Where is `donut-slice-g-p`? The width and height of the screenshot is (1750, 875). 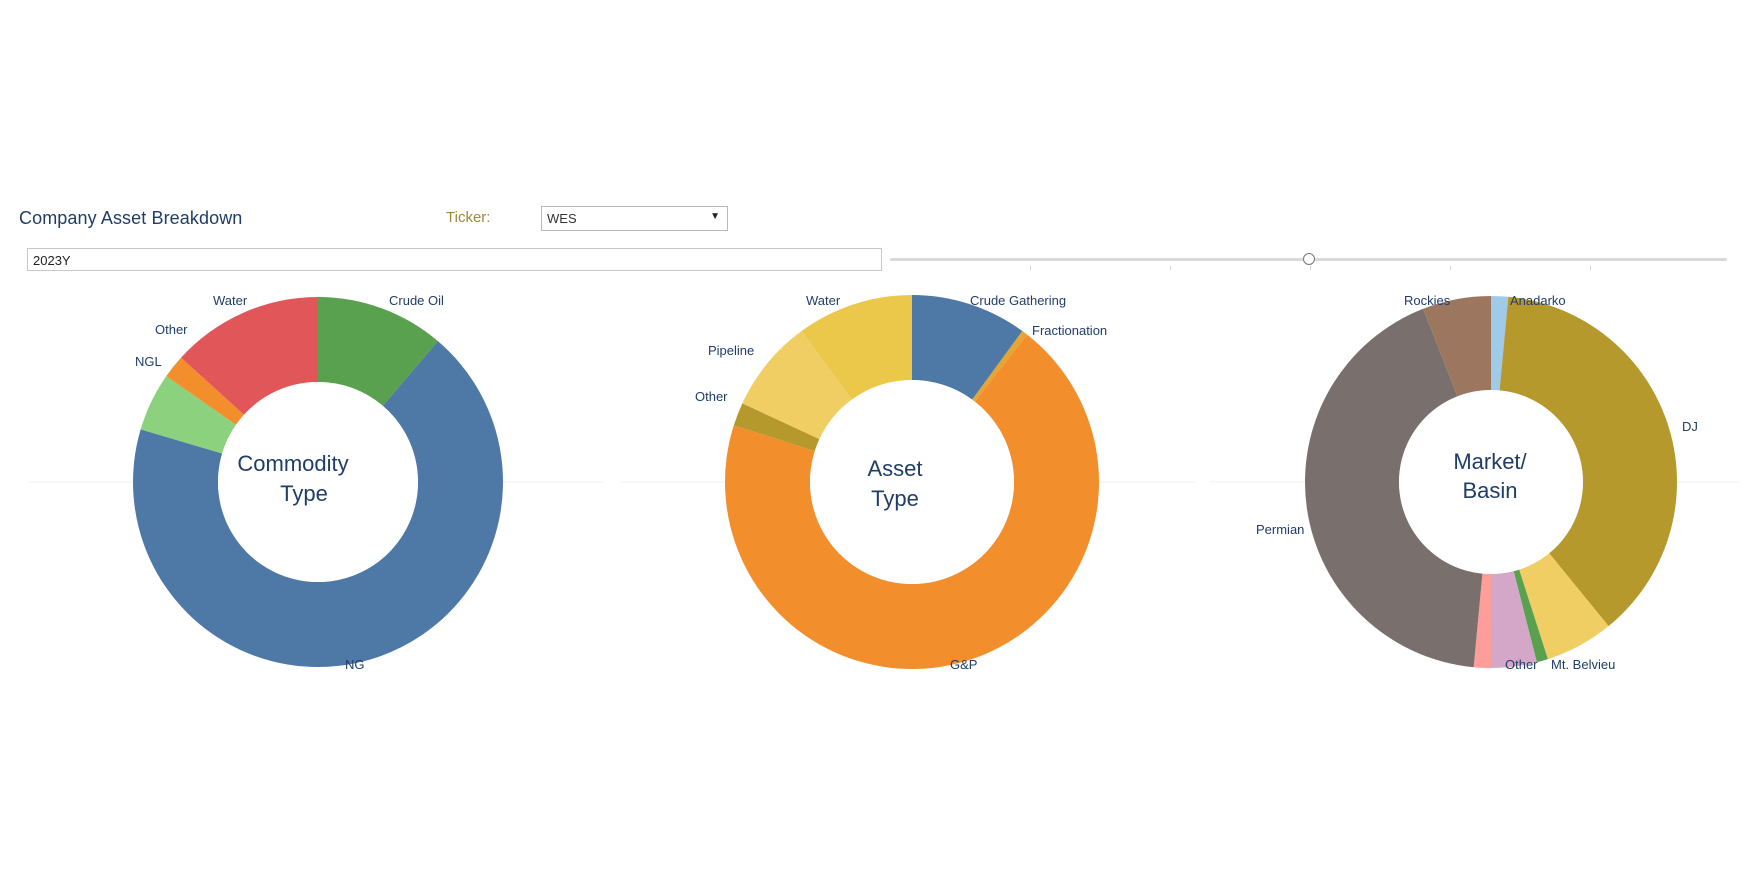 donut-slice-g-p is located at coordinates (912, 501).